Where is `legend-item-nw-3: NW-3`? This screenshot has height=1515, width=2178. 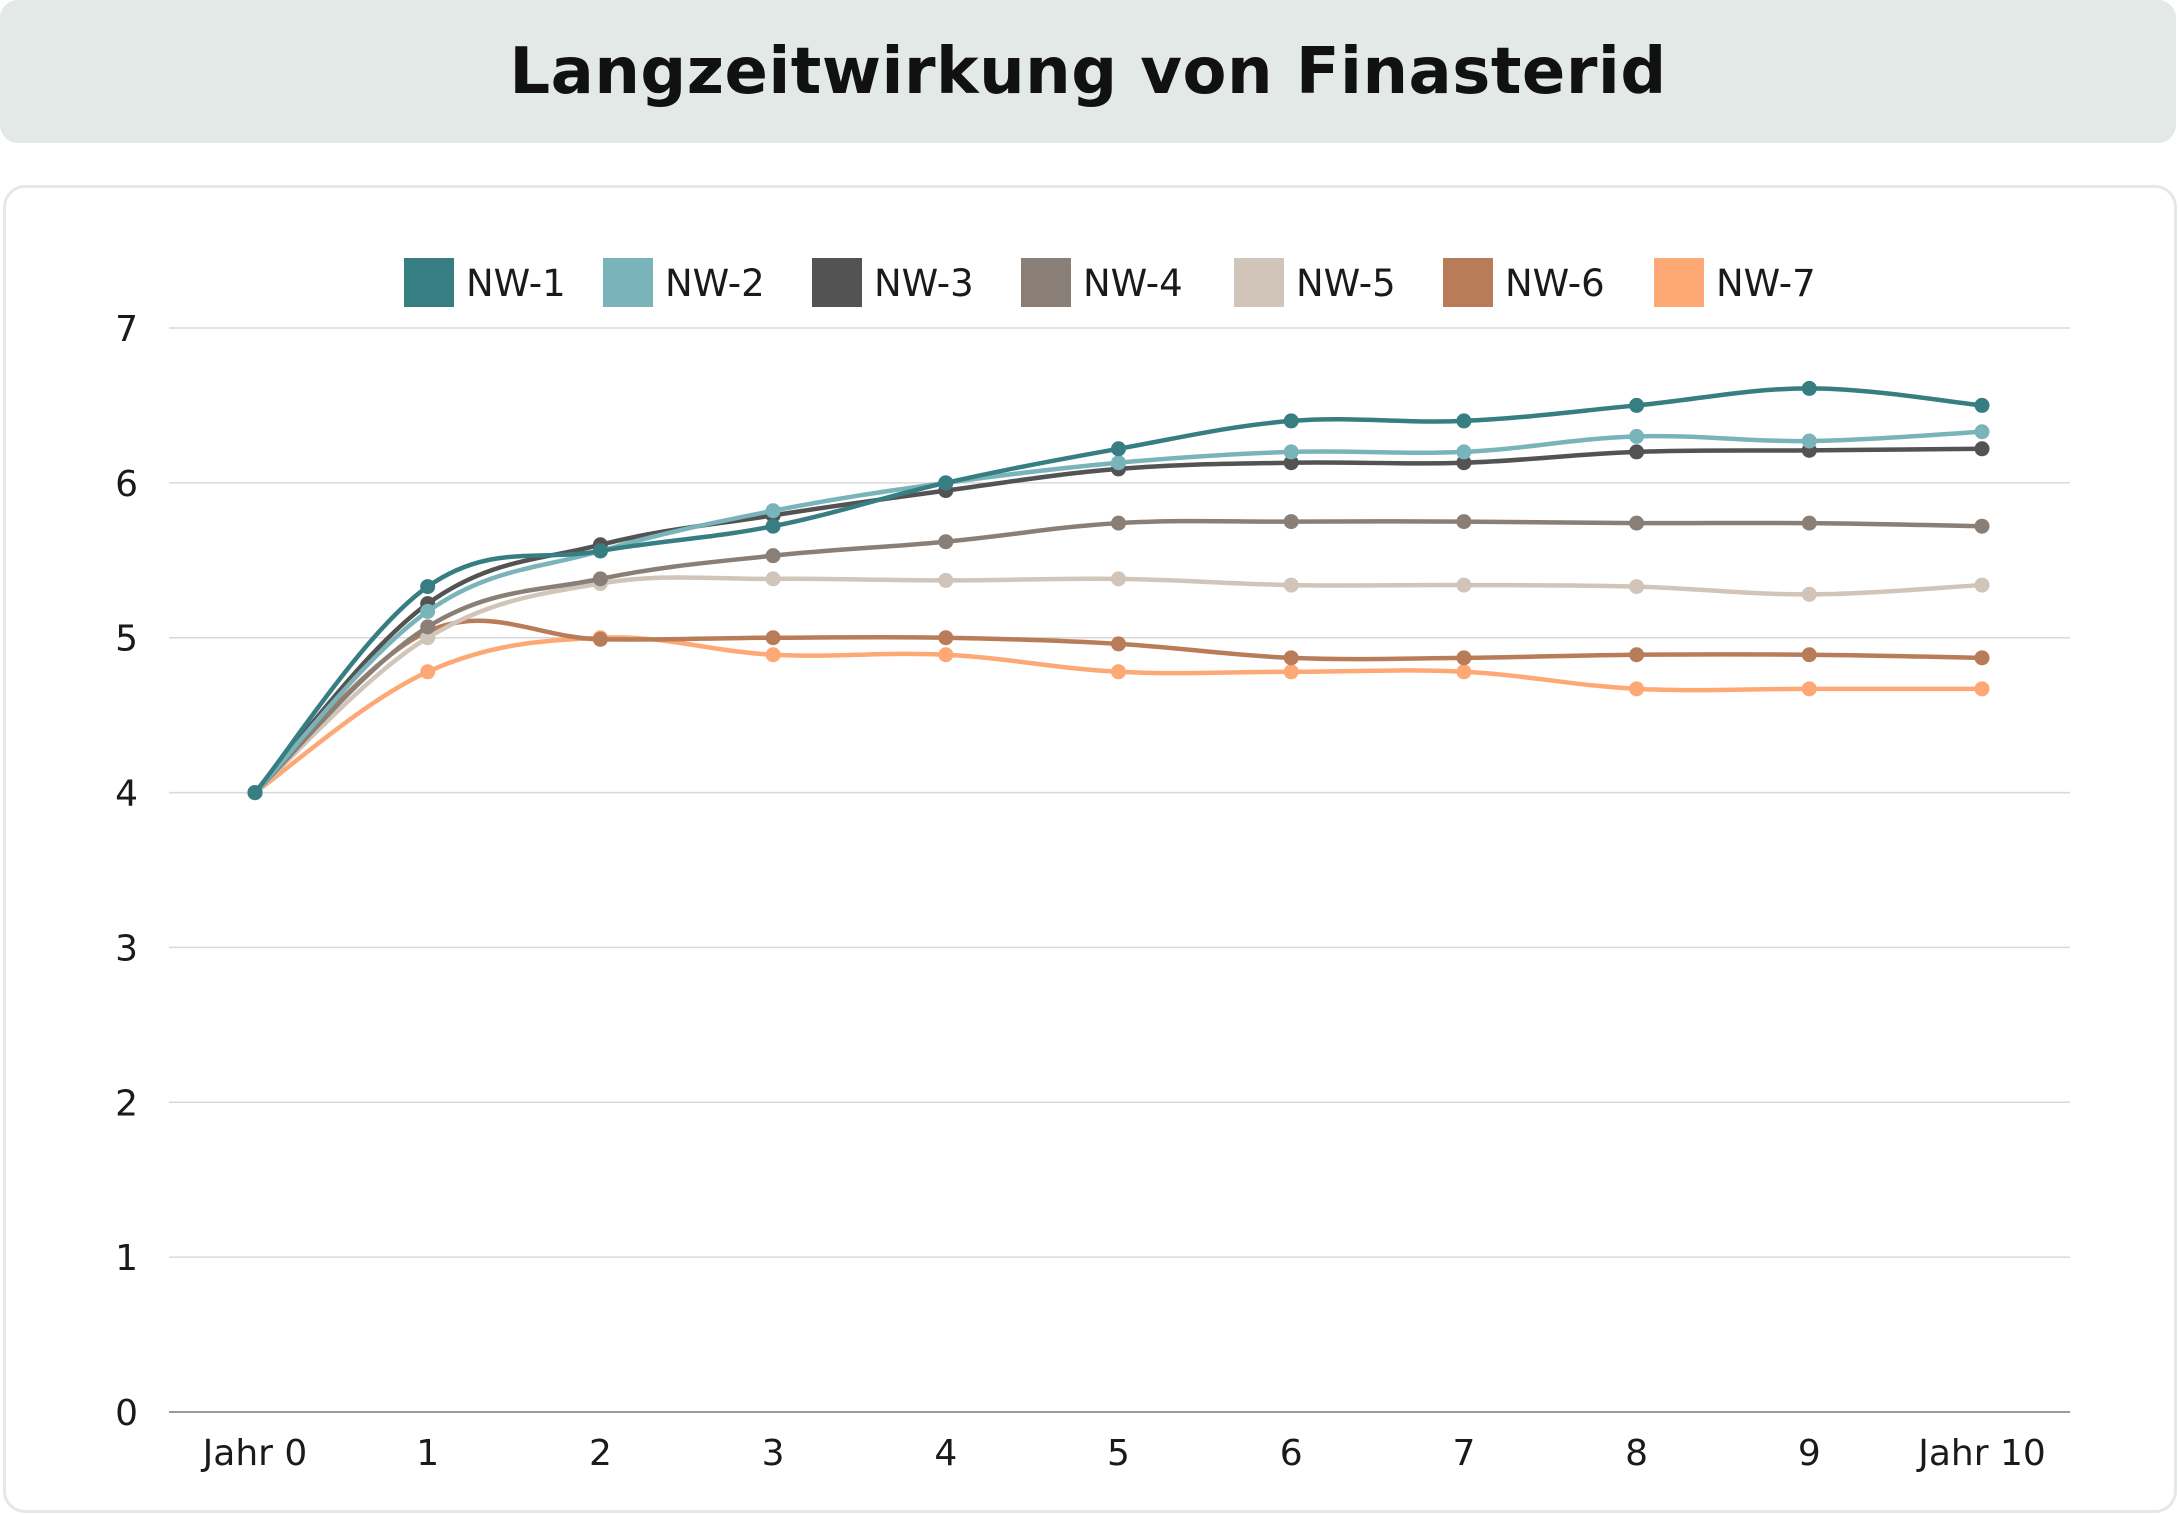 legend-item-nw-3: NW-3 is located at coordinates (893, 282).